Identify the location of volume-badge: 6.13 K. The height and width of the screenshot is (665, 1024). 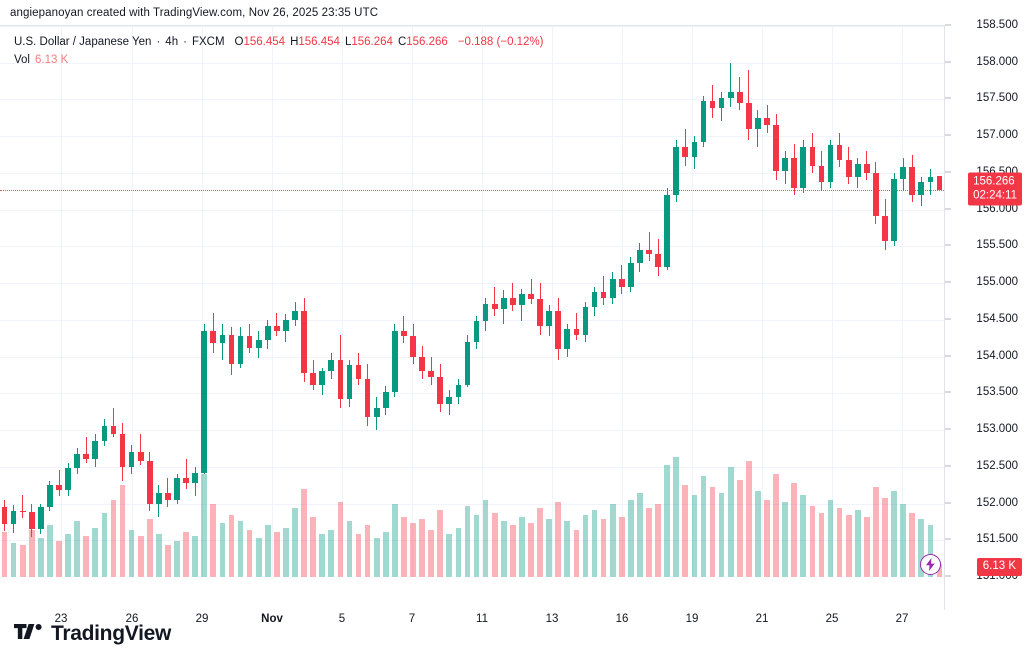
(999, 567).